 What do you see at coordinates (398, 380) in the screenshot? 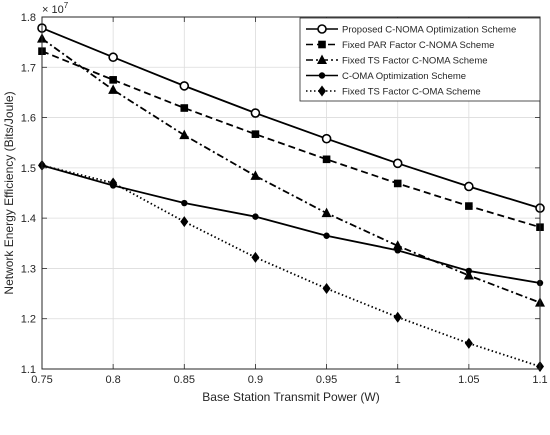
I see `x-tick-label: 1` at bounding box center [398, 380].